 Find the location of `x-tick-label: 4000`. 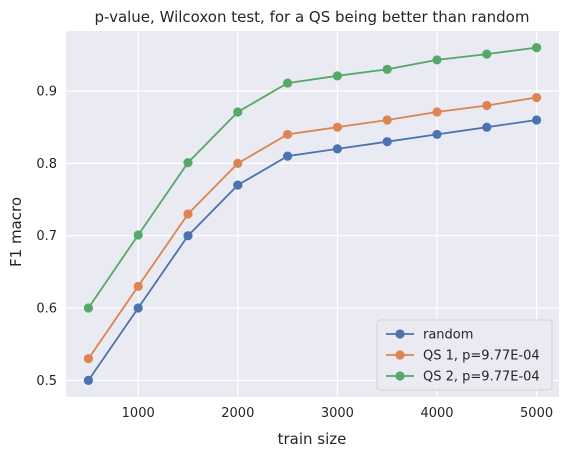

x-tick-label: 4000 is located at coordinates (436, 413).